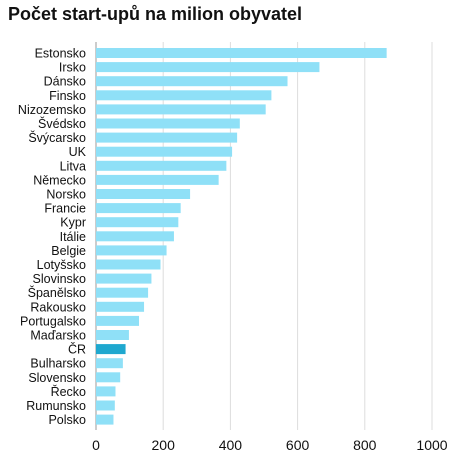 The width and height of the screenshot is (463, 461). I want to click on category-label: Španělsko, so click(57, 292).